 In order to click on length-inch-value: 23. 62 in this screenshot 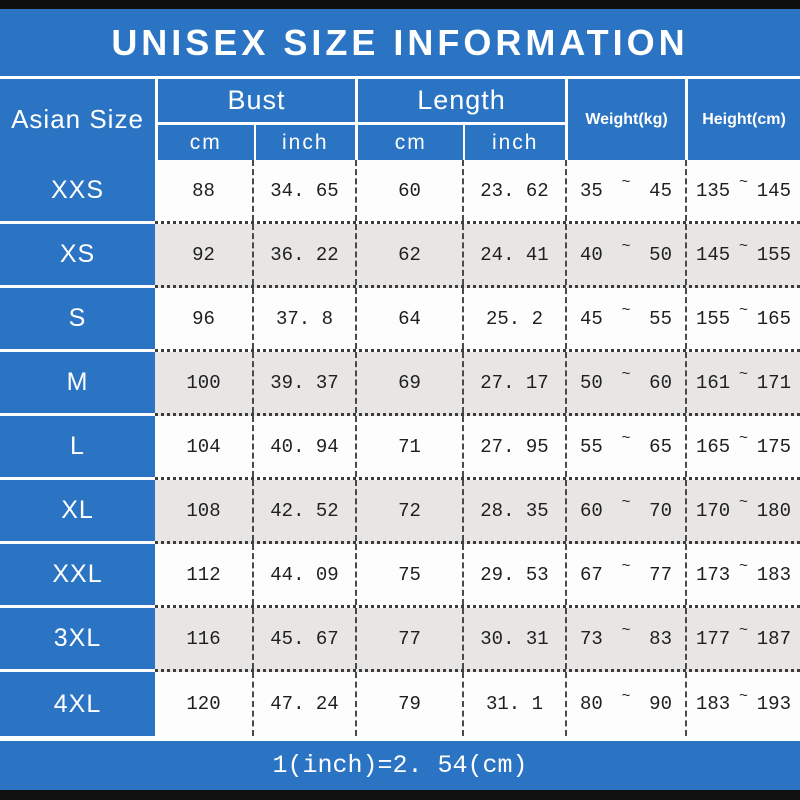, I will do `click(513, 190)`.